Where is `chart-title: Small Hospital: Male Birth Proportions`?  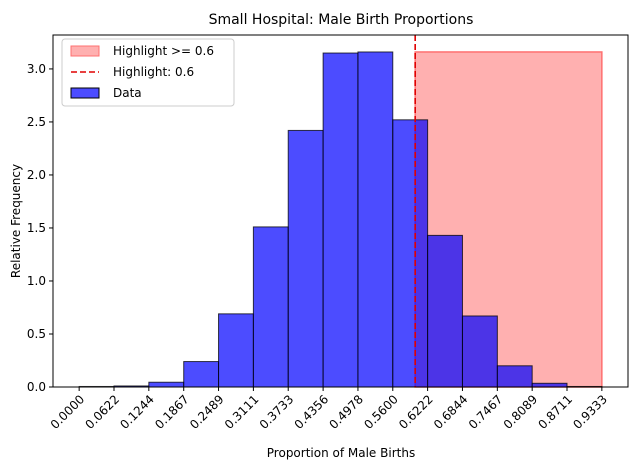 chart-title: Small Hospital: Male Birth Proportions is located at coordinates (341, 20).